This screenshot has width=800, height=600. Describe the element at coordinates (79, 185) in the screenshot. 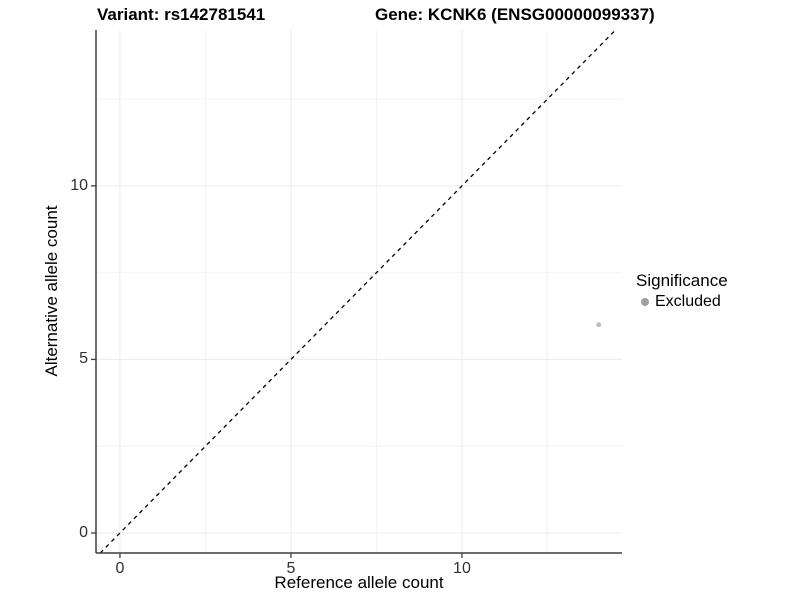

I see `y-tick-label: 10` at that location.